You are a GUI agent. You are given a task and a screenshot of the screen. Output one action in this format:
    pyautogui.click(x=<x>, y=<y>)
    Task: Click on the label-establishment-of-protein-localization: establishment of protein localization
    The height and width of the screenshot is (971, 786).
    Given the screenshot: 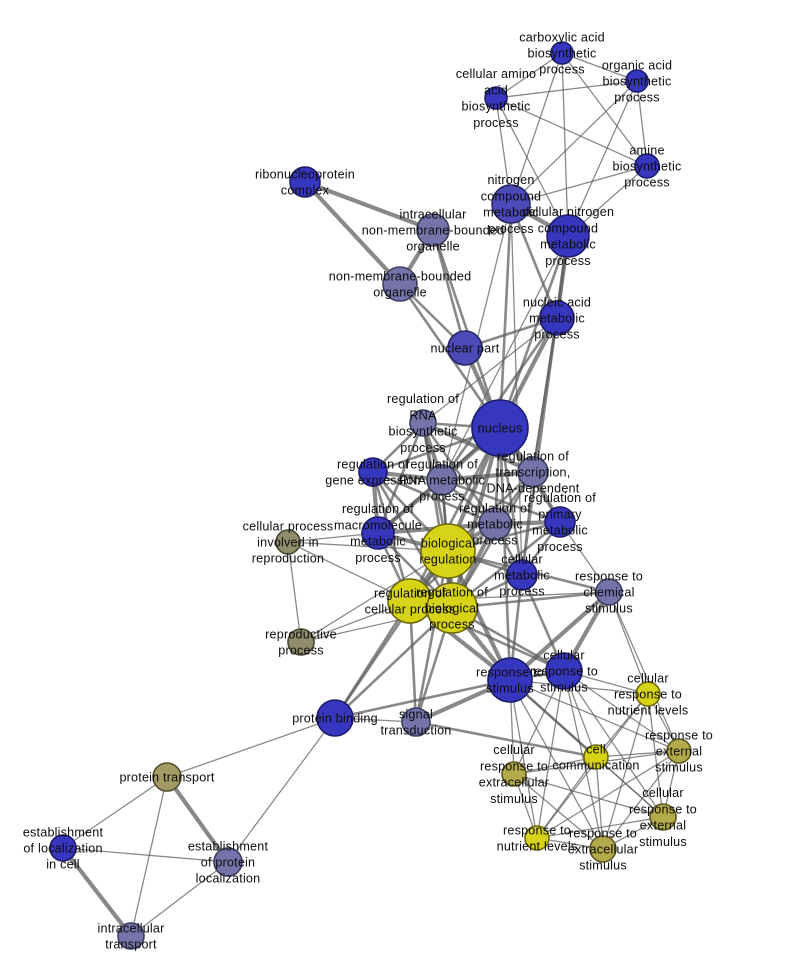 What is the action you would take?
    pyautogui.click(x=228, y=862)
    